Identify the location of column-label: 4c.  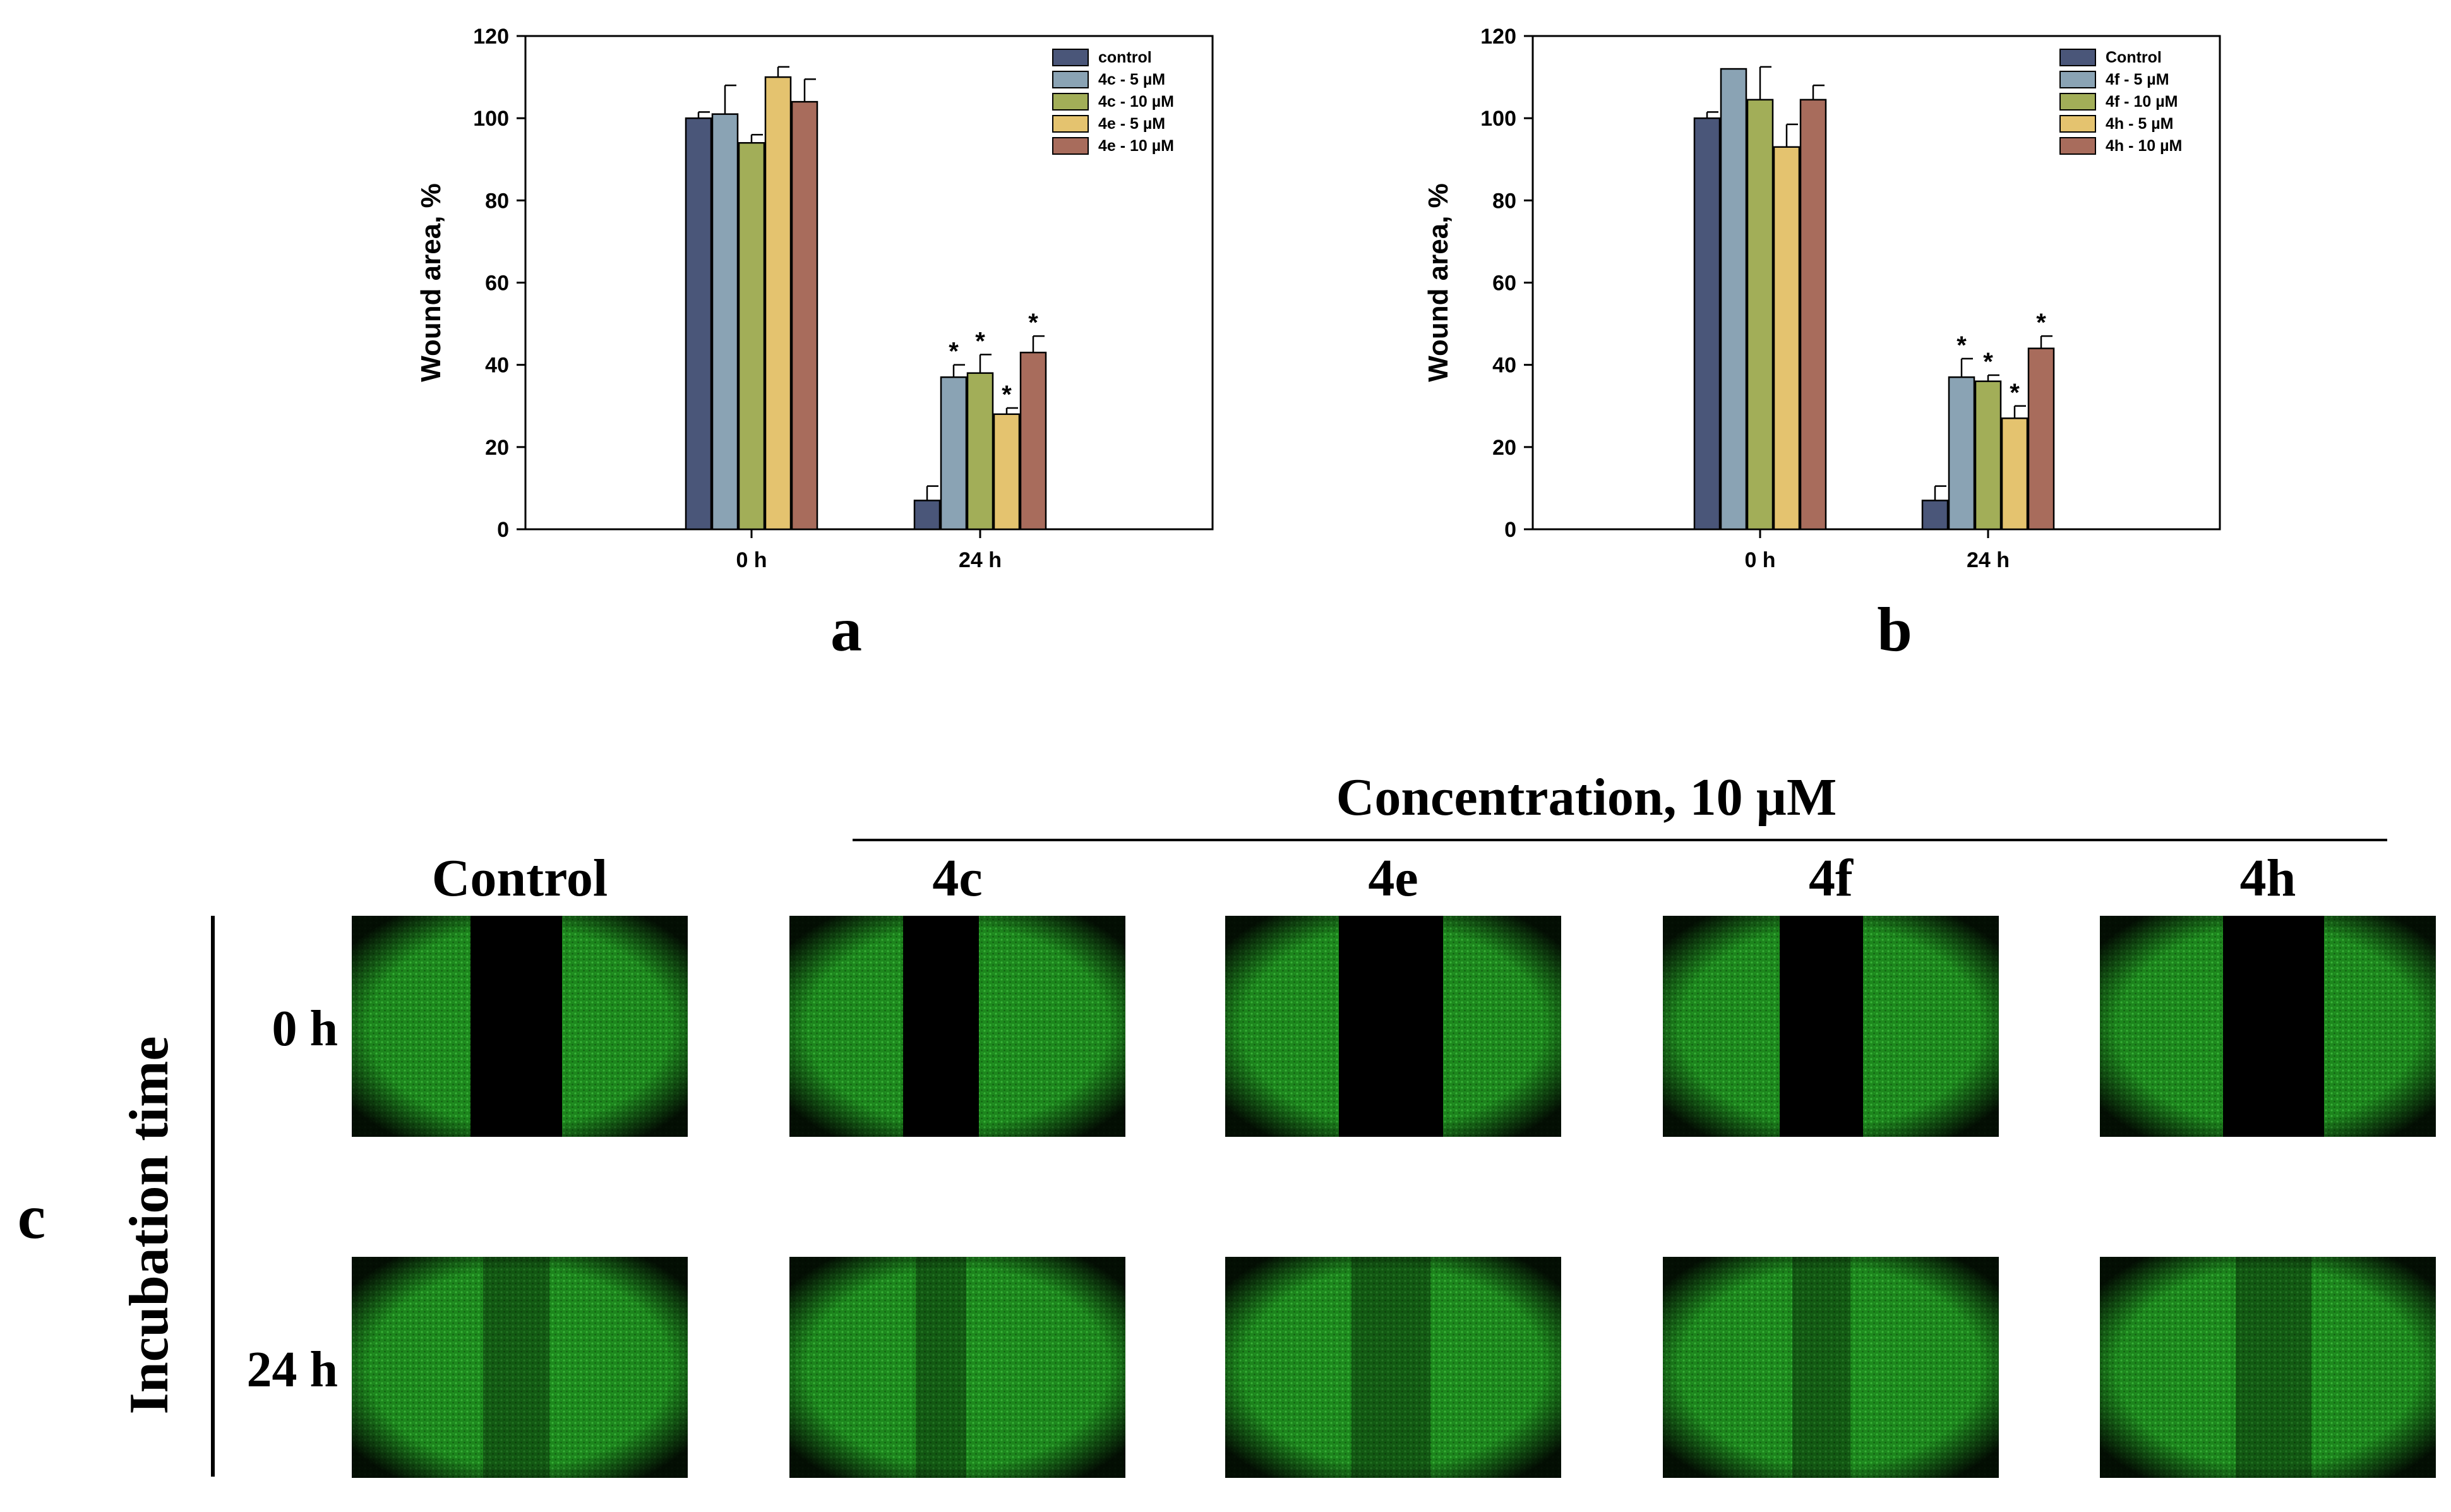
(957, 878).